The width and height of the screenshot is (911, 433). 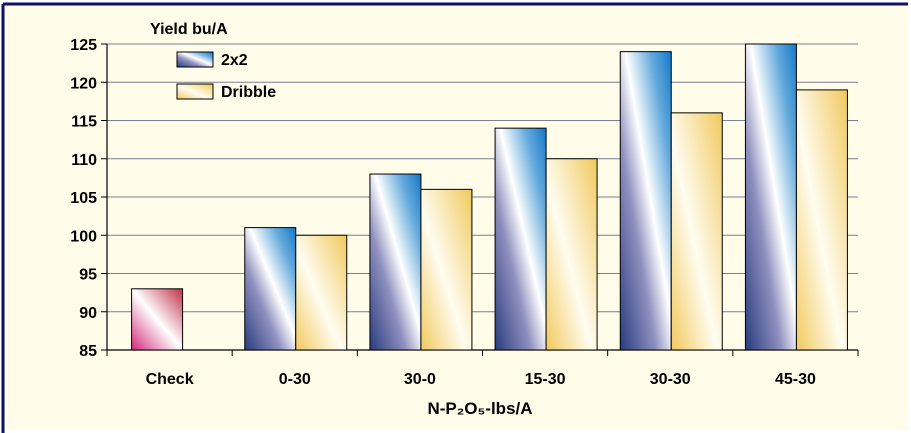 What do you see at coordinates (545, 379) in the screenshot?
I see `x-category-label: 15-30` at bounding box center [545, 379].